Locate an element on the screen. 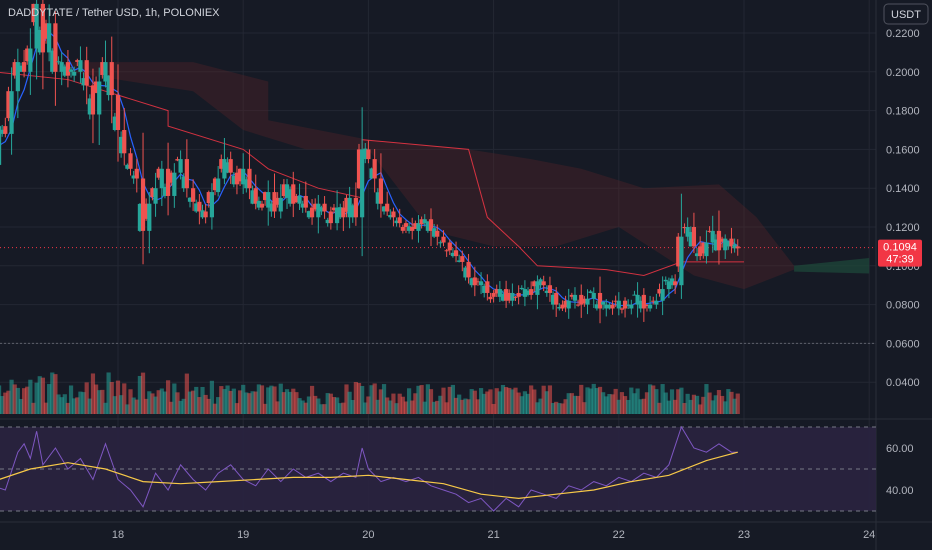 The height and width of the screenshot is (550, 932). currency-button: USDT is located at coordinates (906, 14).